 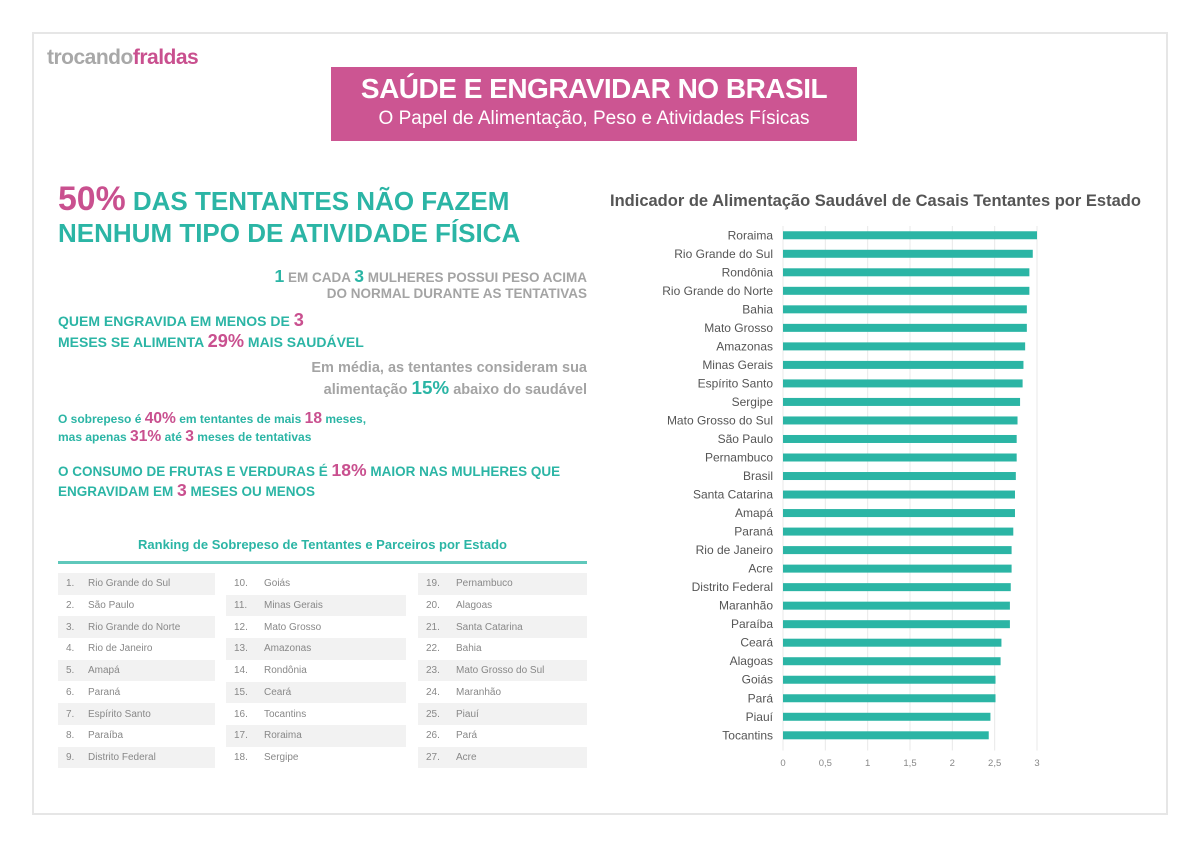 I want to click on stat-text: MAIOR NAS MULHERES QUE, so click(x=463, y=471).